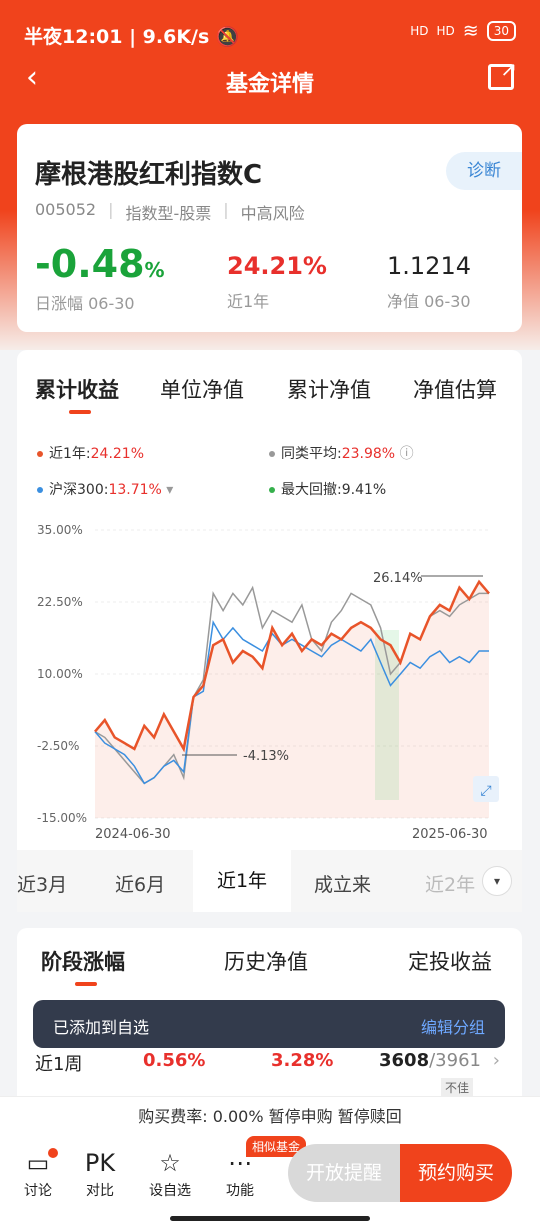  I want to click on fund-risk: 中高风险, so click(272, 213).